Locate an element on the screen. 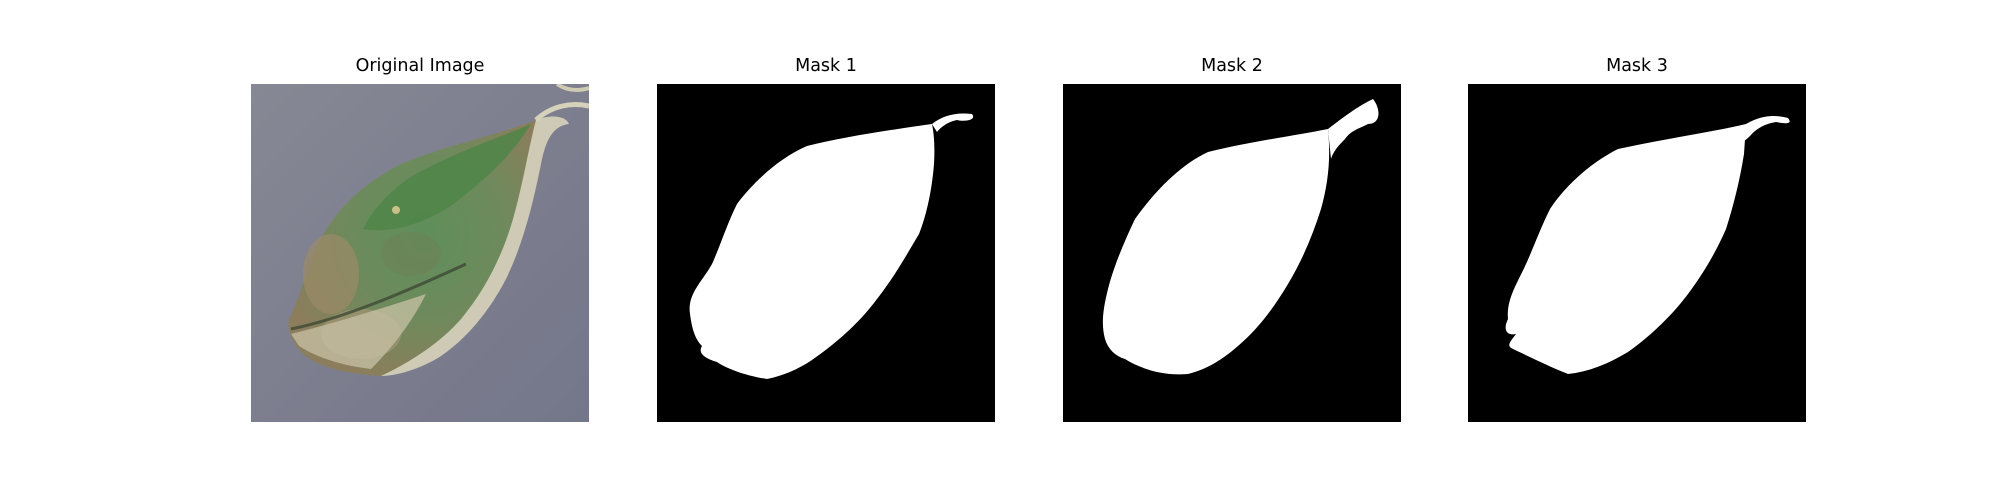 The height and width of the screenshot is (500, 2000). leaf-lower-lobe is located at coordinates (358, 331).